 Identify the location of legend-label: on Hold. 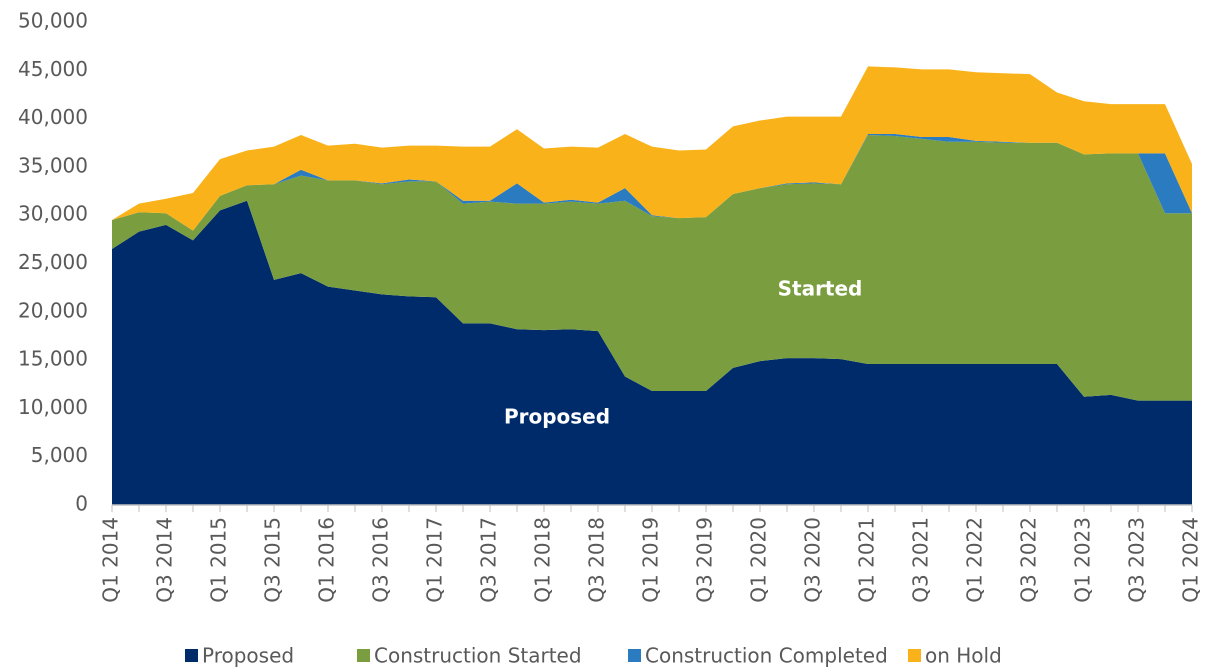
(963, 656).